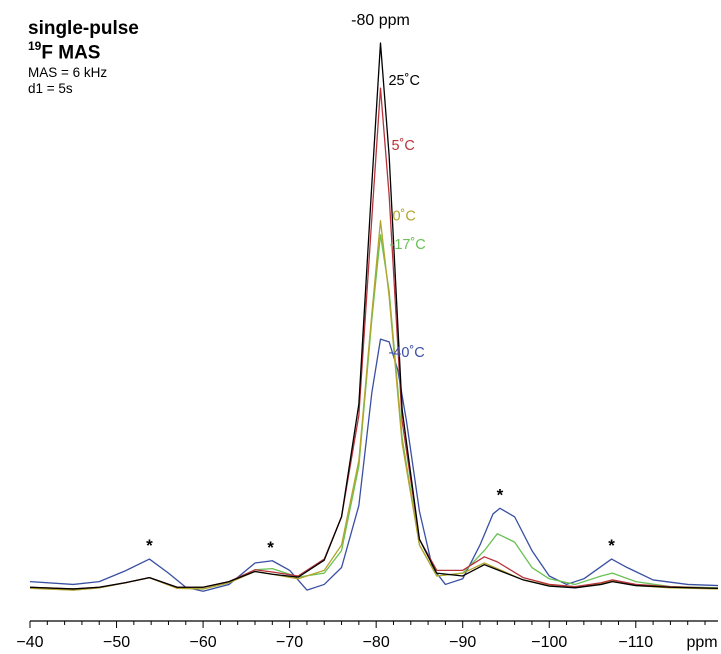 The image size is (721, 654). I want to click on x-tick-label: −100, so click(549, 642).